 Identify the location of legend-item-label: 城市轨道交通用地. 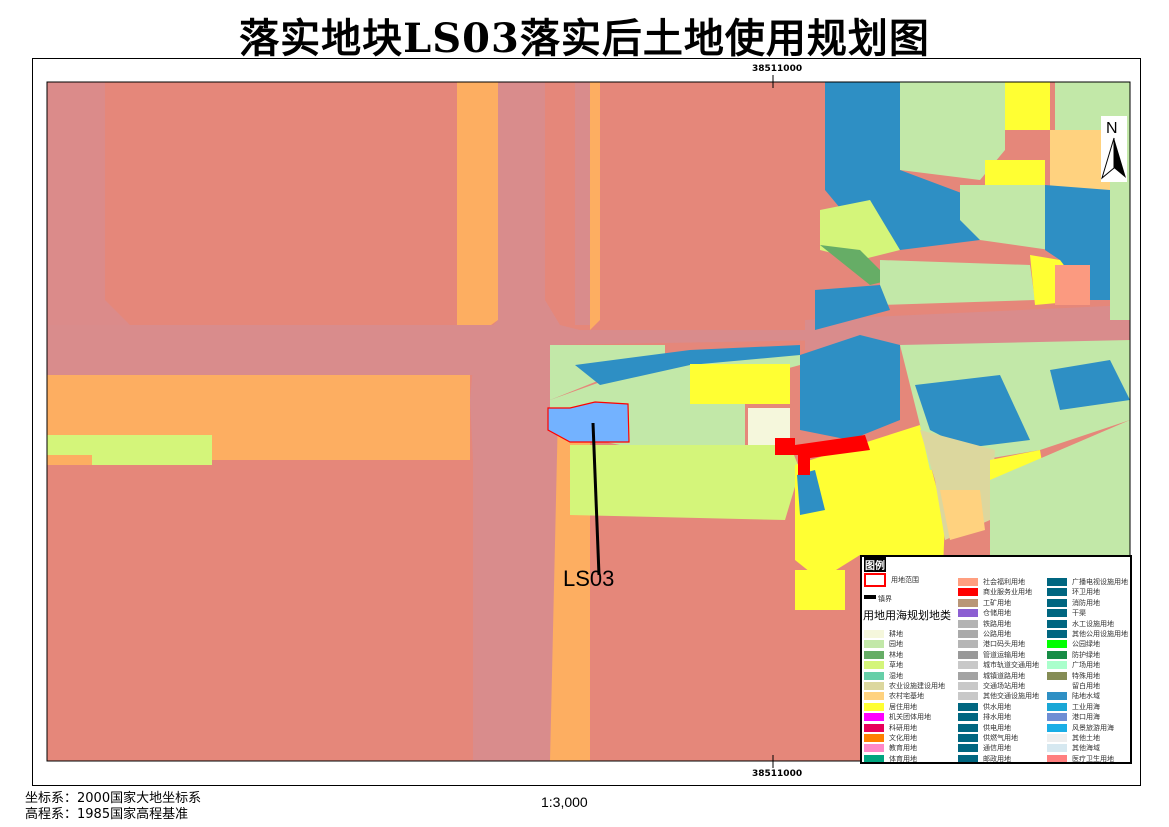
(1011, 665).